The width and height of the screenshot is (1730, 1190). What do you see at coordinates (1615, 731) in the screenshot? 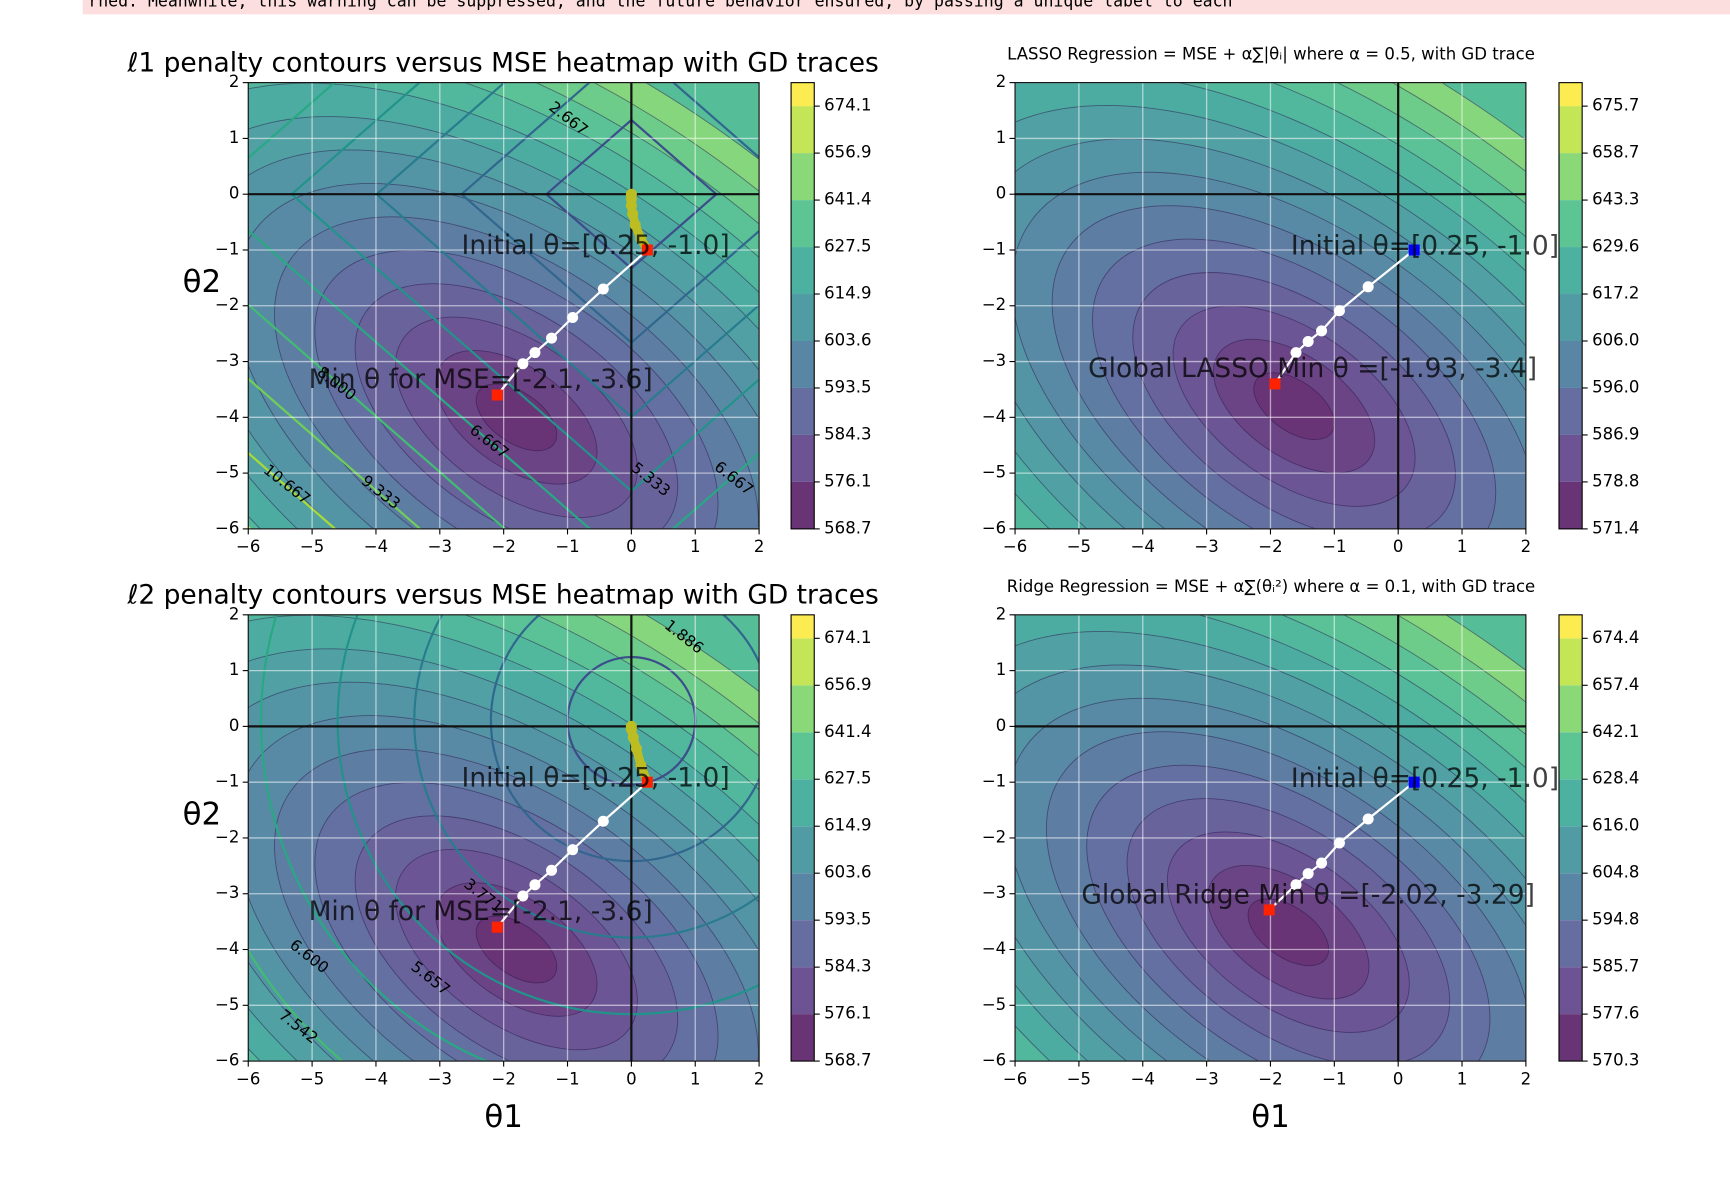
I see `colorbar-tick-label: 642.1` at bounding box center [1615, 731].